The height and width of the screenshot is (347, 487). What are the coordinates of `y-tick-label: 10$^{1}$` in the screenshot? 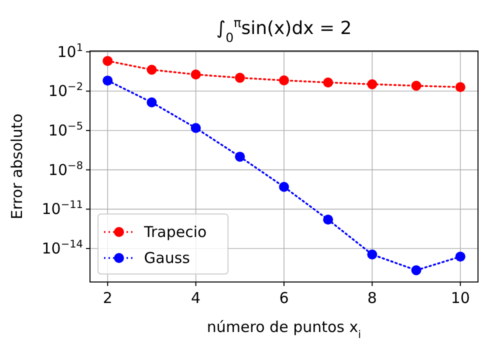 It's located at (70, 51).